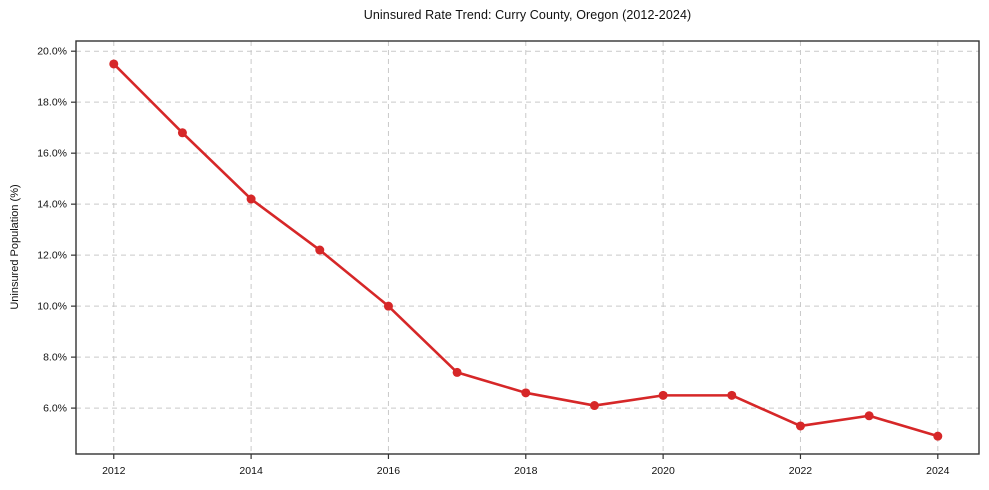 This screenshot has height=490, width=989. What do you see at coordinates (663, 471) in the screenshot?
I see `x-tick-label: 2020` at bounding box center [663, 471].